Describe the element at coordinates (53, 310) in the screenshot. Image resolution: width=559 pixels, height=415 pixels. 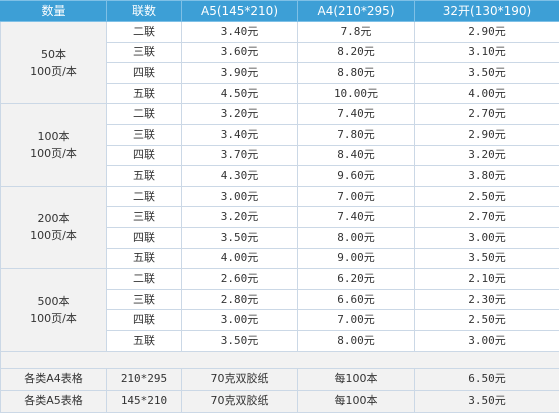
I see `quantity-cell: 500本 100页/本` at that location.